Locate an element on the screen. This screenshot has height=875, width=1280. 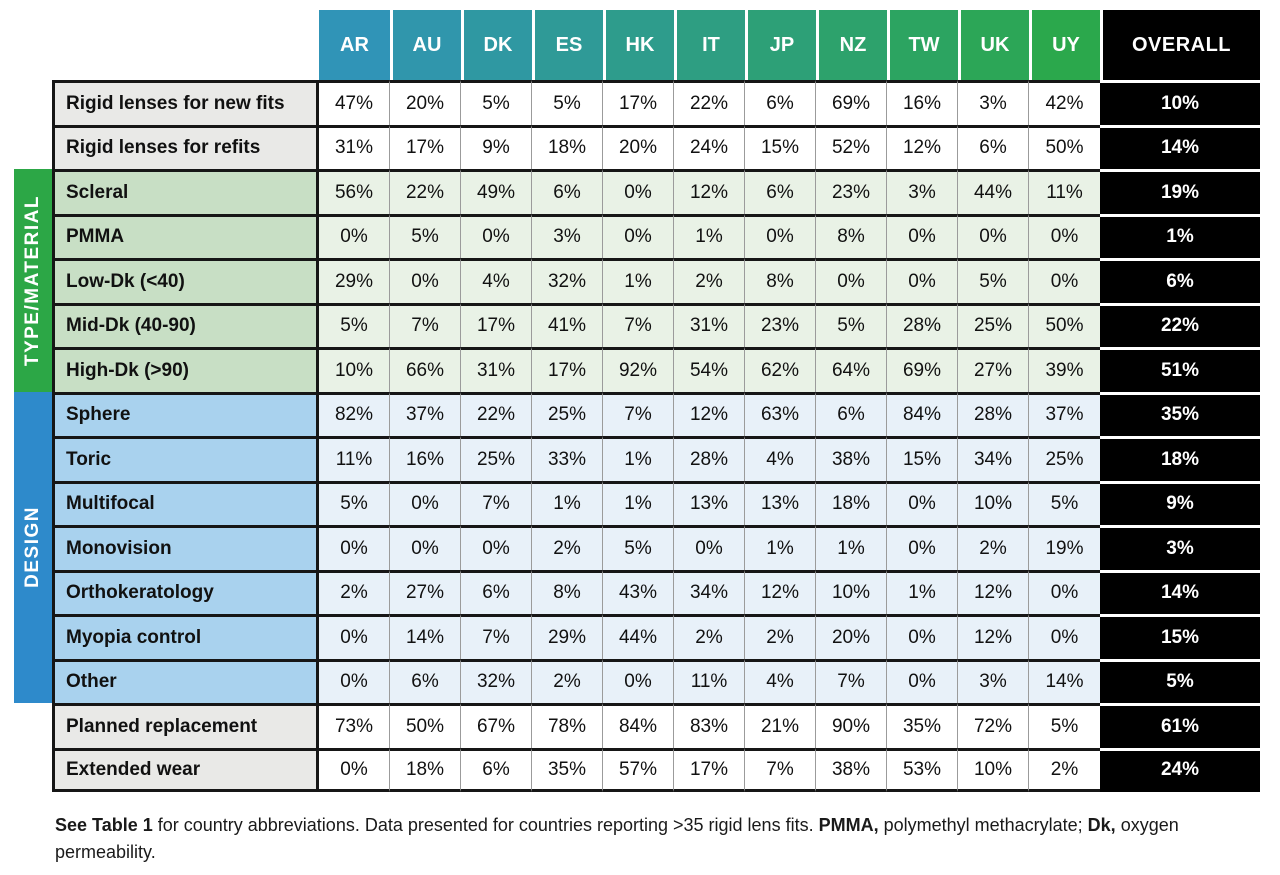
value-cell: 17% is located at coordinates (638, 102).